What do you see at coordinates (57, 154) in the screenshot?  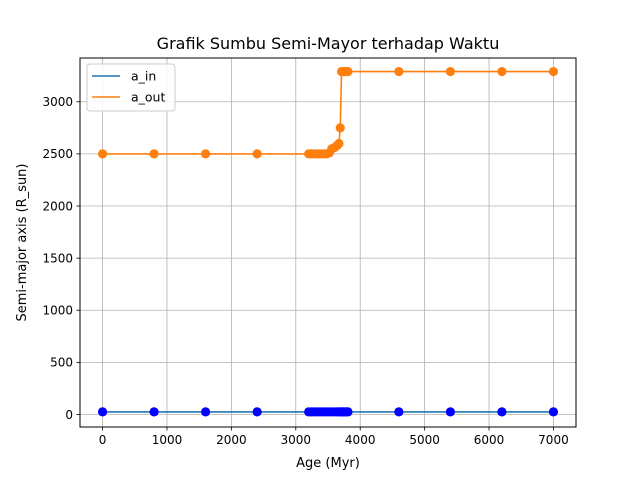 I see `y-tick-label: 2500` at bounding box center [57, 154].